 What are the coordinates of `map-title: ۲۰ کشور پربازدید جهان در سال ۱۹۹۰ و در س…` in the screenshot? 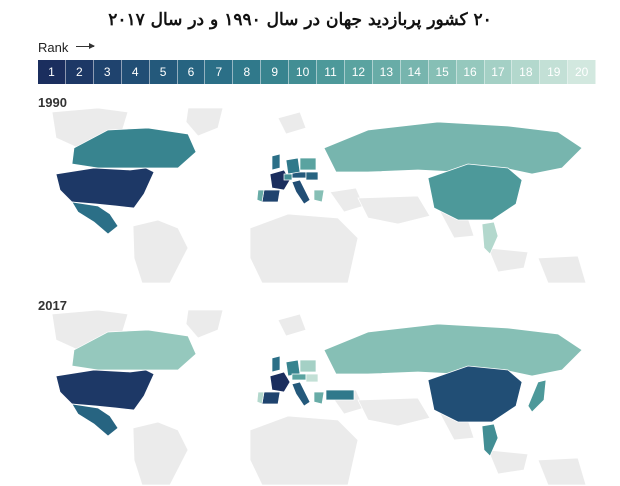 It's located at (300, 20).